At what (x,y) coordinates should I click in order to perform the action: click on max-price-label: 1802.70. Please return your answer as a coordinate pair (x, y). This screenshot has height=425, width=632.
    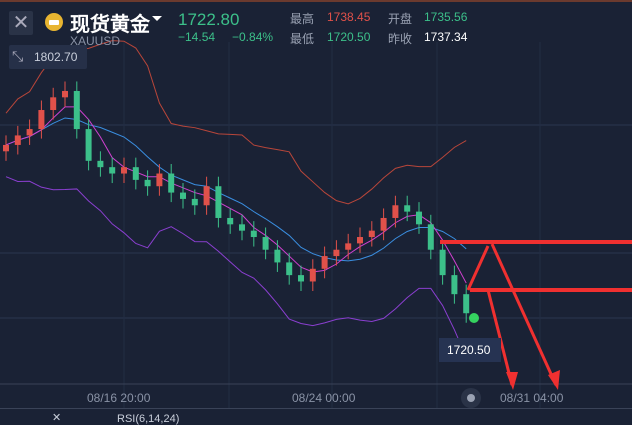
    Looking at the image, I should click on (56, 57).